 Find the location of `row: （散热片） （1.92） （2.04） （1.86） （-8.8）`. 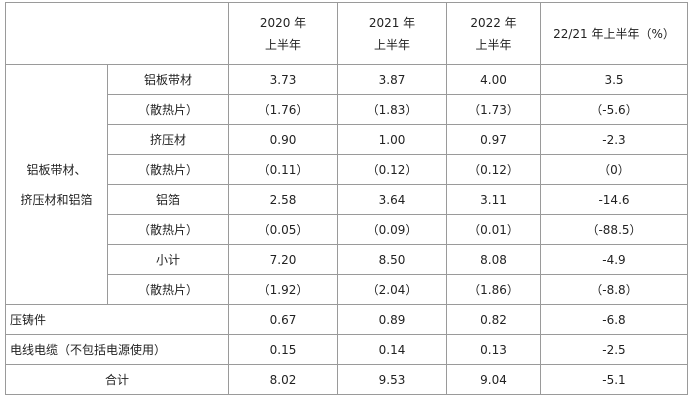

row: （散热片） （1.92） （2.04） （1.86） （-8.8） is located at coordinates (347, 289).